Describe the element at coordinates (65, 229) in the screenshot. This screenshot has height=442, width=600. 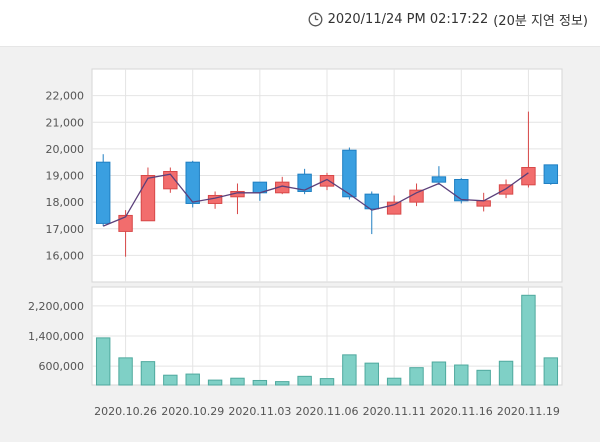
I see `price-ytick-label: 17,000` at that location.